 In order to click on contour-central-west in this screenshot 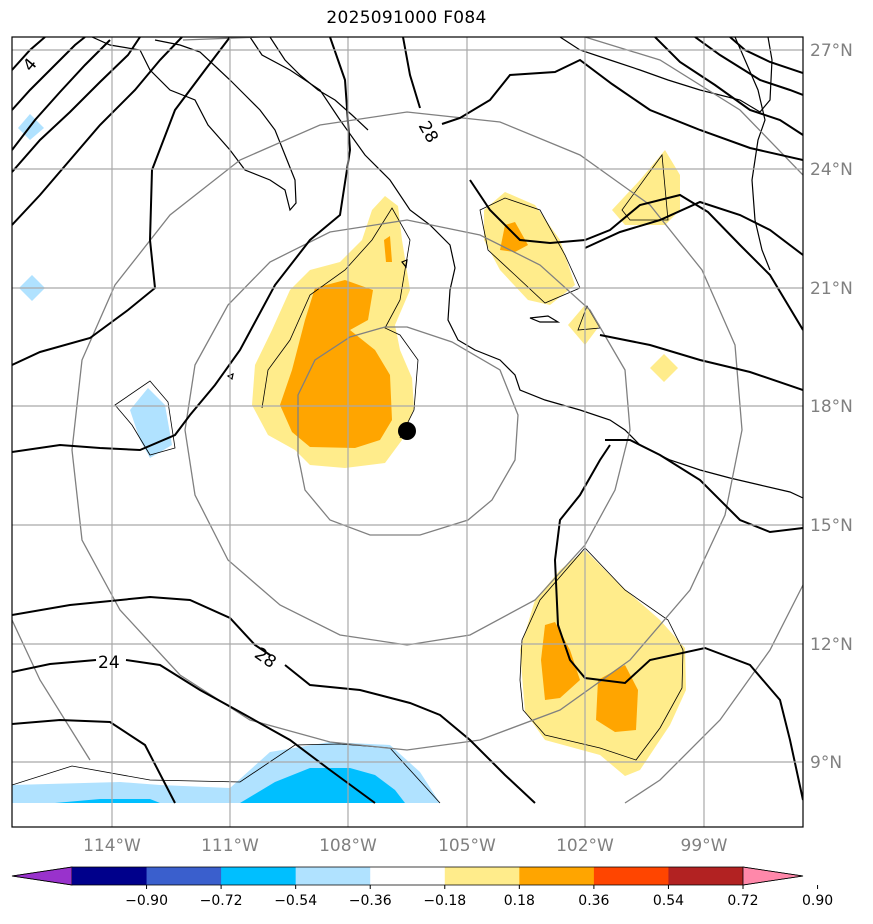, I will do `click(121, 201)`.